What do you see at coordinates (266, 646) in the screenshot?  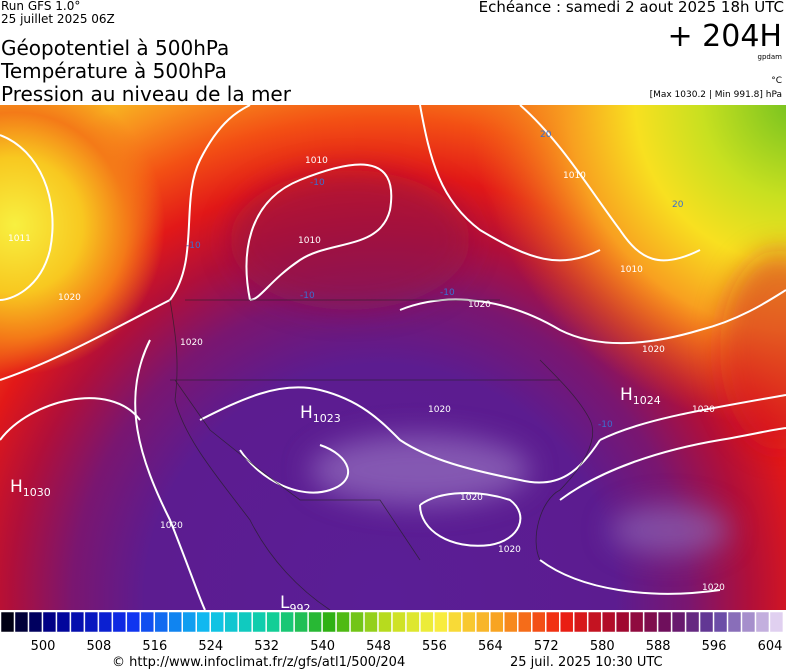 I see `colorbar-label: 532` at bounding box center [266, 646].